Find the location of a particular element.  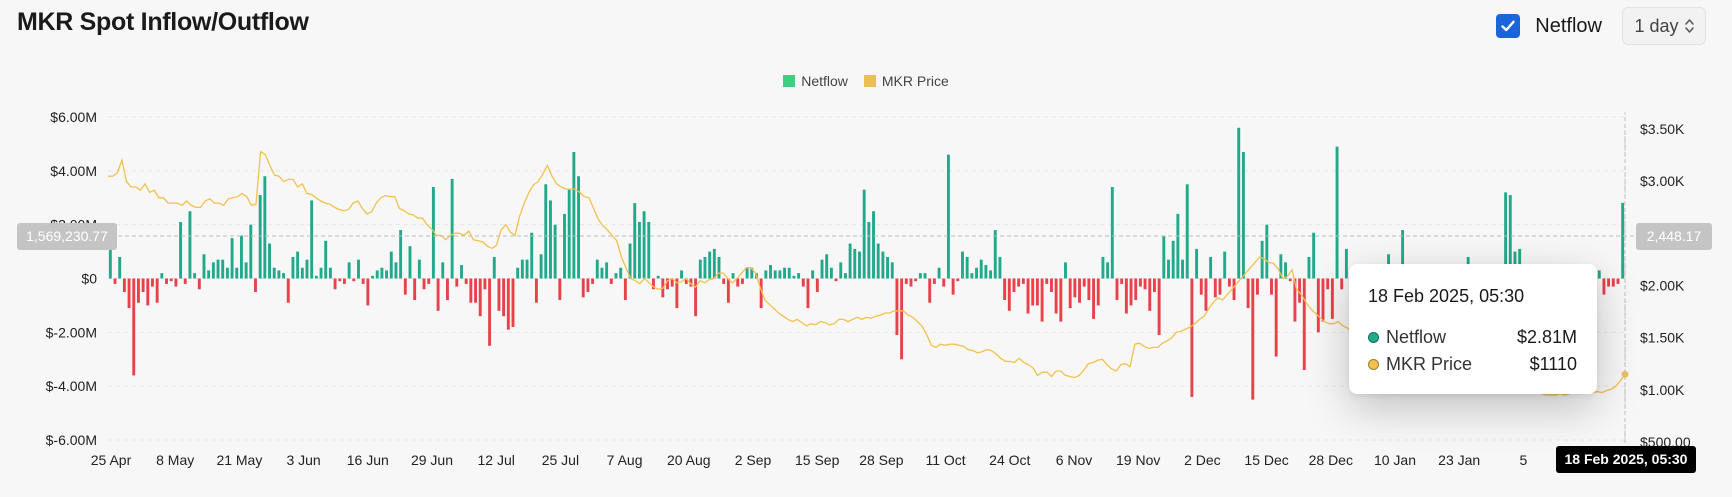

tooltip-value-netflow: $2.81M is located at coordinates (1546, 337).